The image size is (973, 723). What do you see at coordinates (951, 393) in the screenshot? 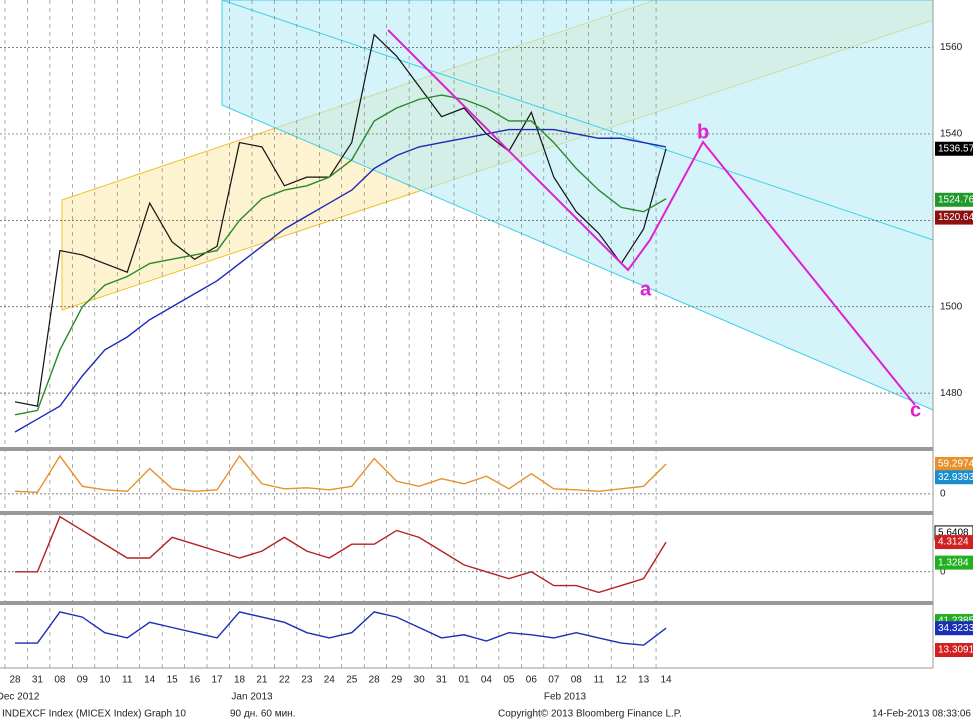
I see `y-tick-label: 1480` at bounding box center [951, 393].